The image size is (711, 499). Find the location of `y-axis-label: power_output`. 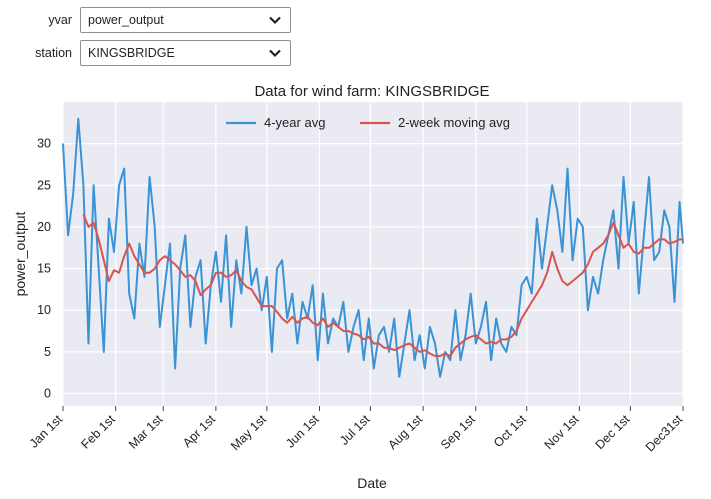

y-axis-label: power_output is located at coordinates (20, 253).